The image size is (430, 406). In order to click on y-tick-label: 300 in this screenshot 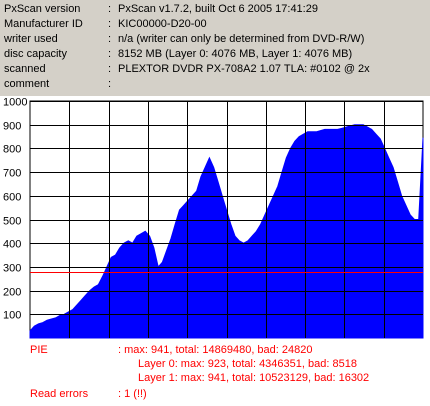, I will do `click(12, 269)`.